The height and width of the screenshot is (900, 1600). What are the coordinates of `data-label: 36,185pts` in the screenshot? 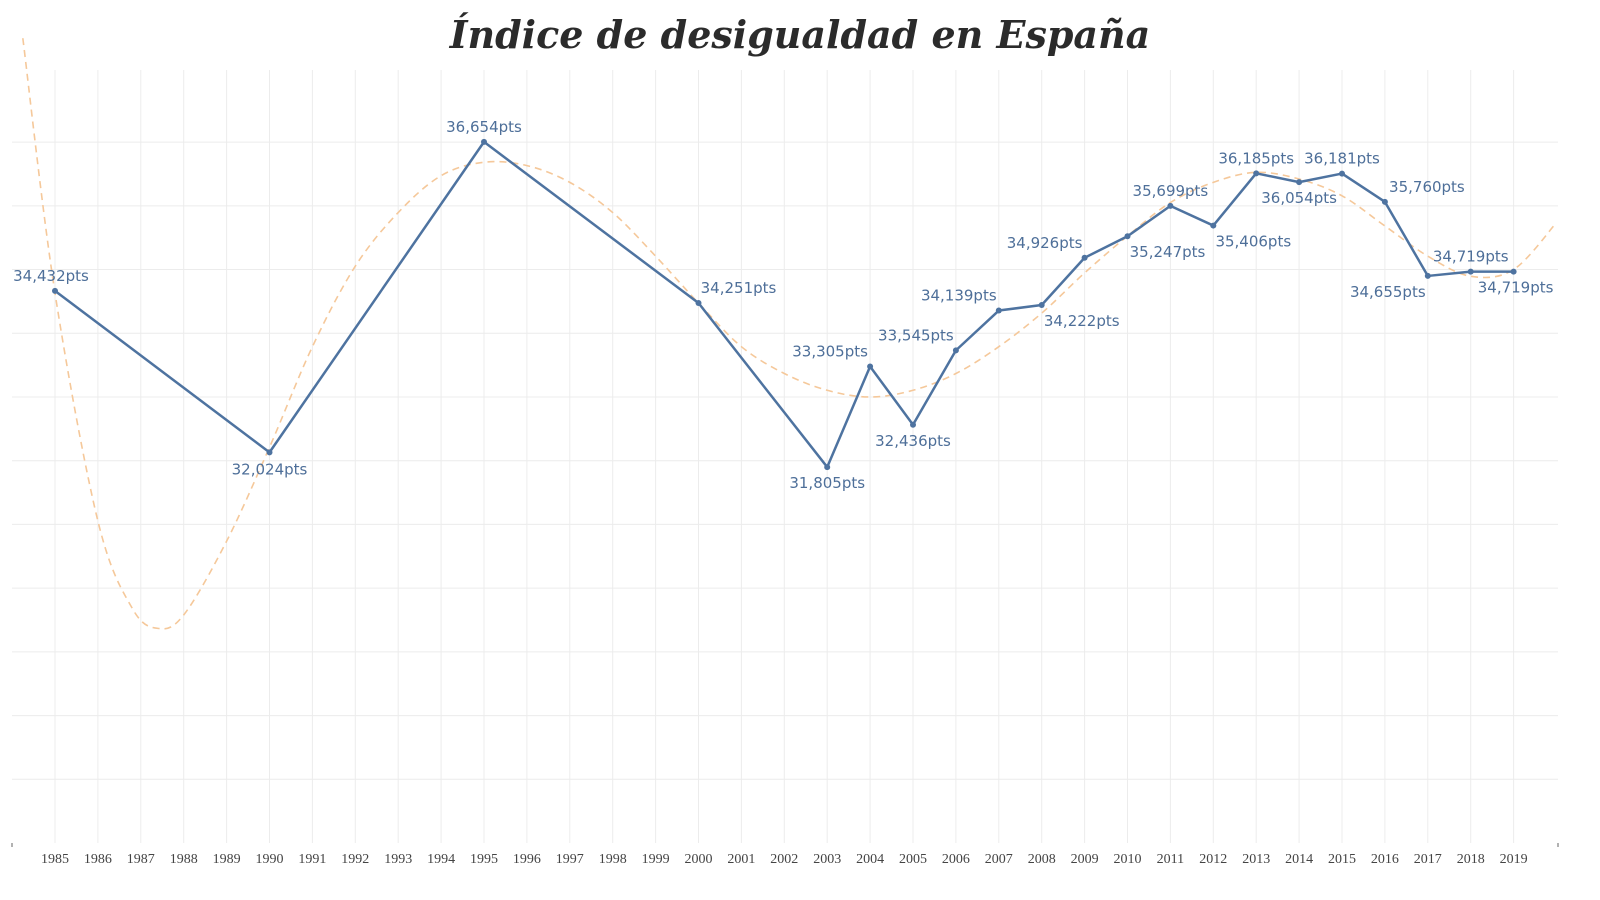 It's located at (1256, 158).